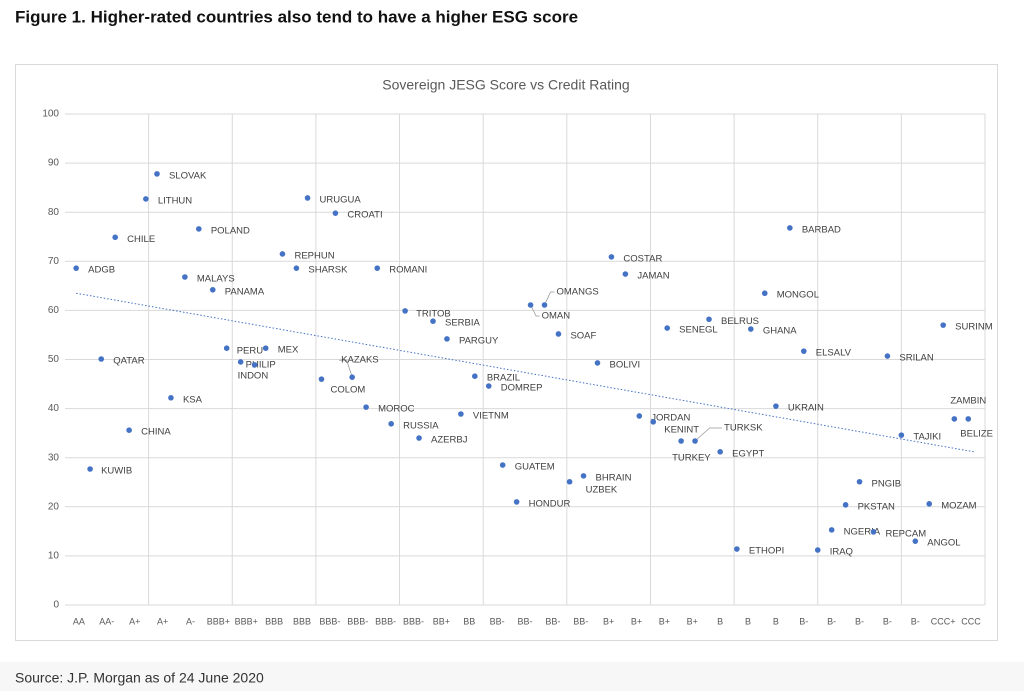 This screenshot has height=696, width=1024. Describe the element at coordinates (491, 416) in the screenshot. I see `point-label: VIETNM` at that location.